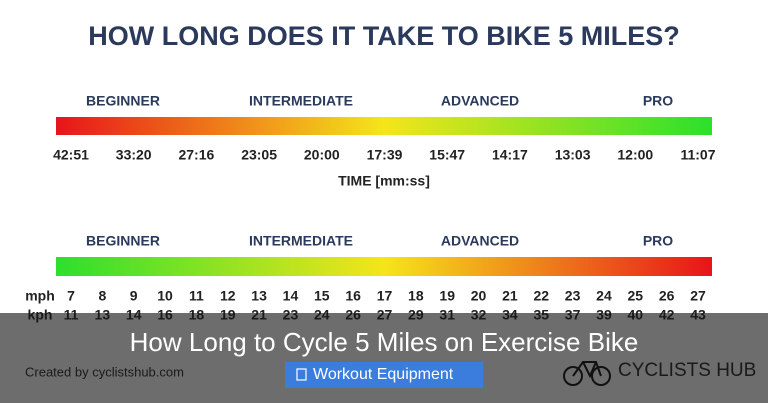  I want to click on mph-value: 16, so click(353, 296).